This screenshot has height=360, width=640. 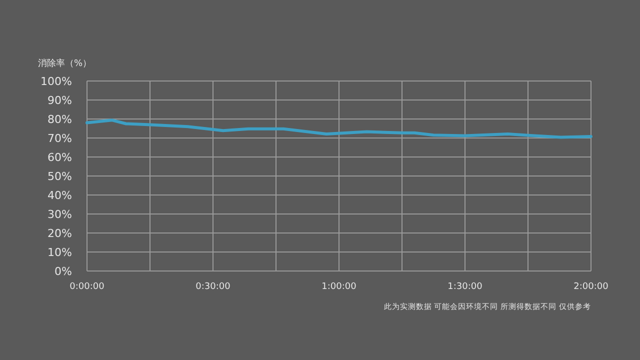 I want to click on x-tick-label: 1:30:00, so click(x=465, y=287).